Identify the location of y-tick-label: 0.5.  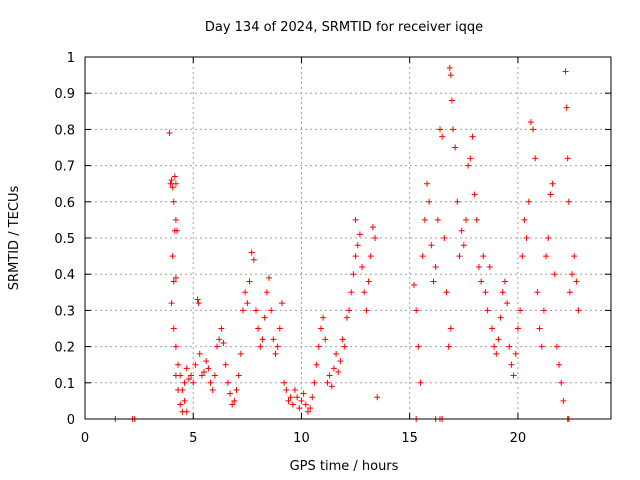
(64, 239).